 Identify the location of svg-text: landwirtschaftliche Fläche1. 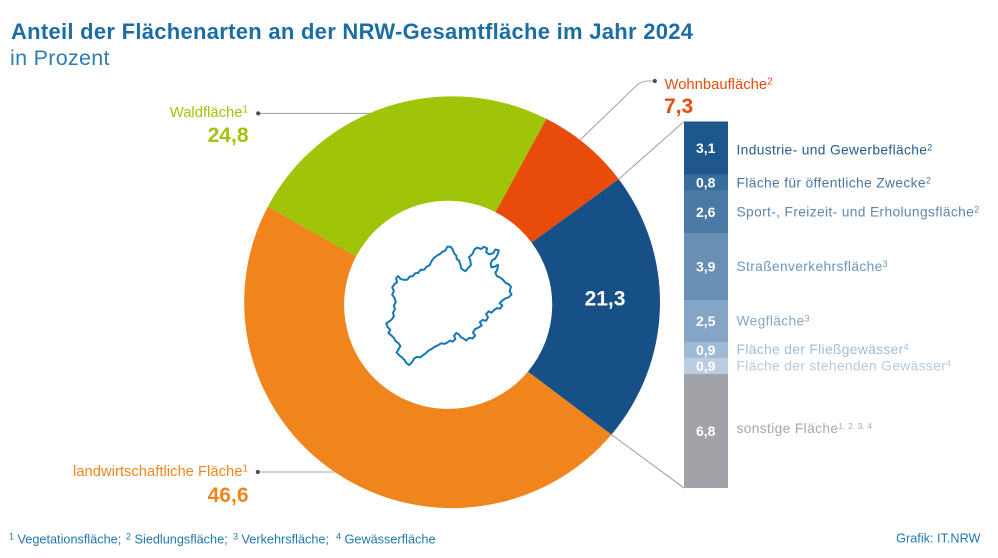
(160, 472).